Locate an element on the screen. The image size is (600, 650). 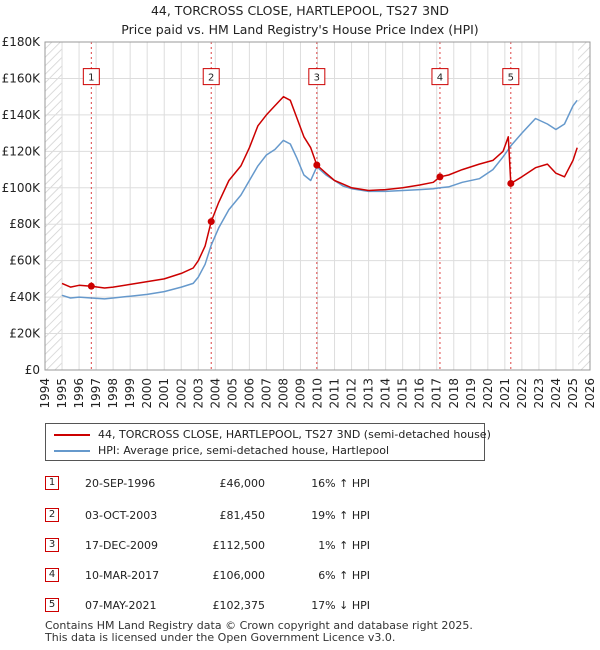
sale-row: 1 20-SEP-1996 £46,000 16% ↑ HPI is located at coordinates (300, 484).